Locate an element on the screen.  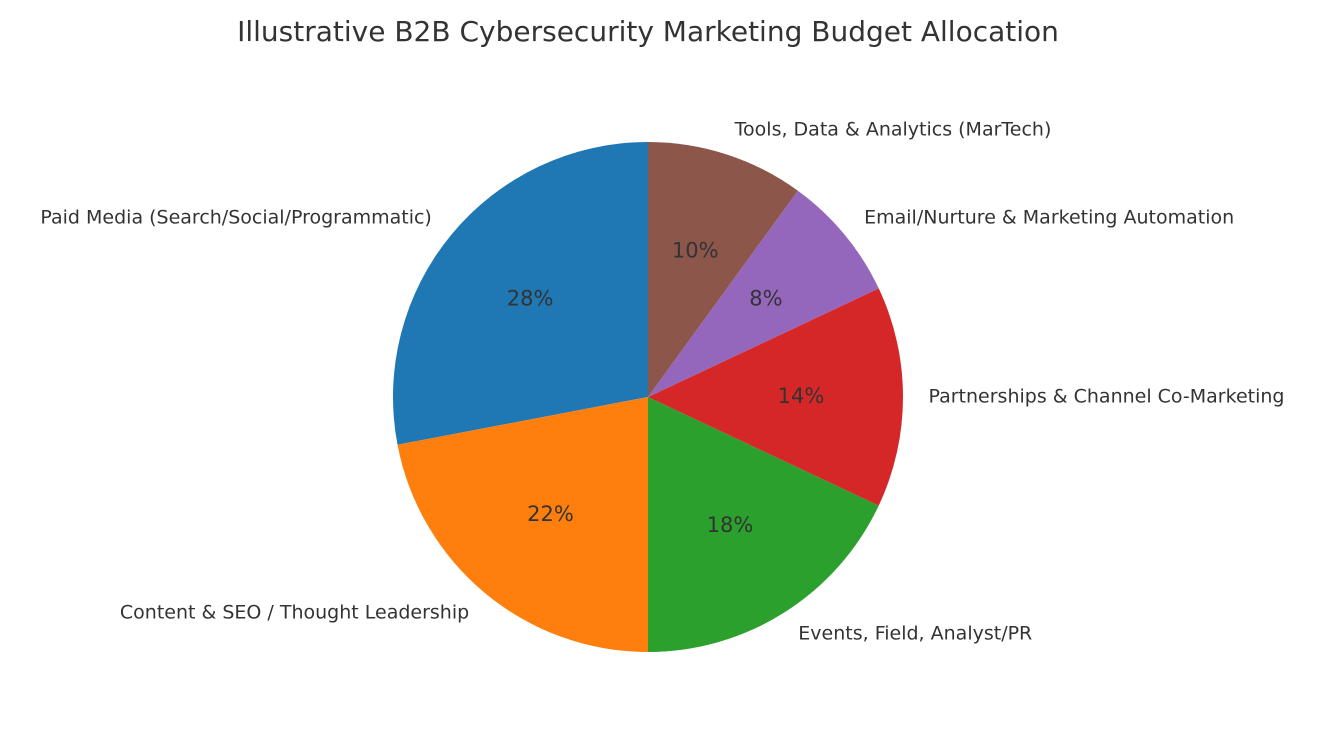
pie-slice-events-field-analyst-pr is located at coordinates (763, 524).